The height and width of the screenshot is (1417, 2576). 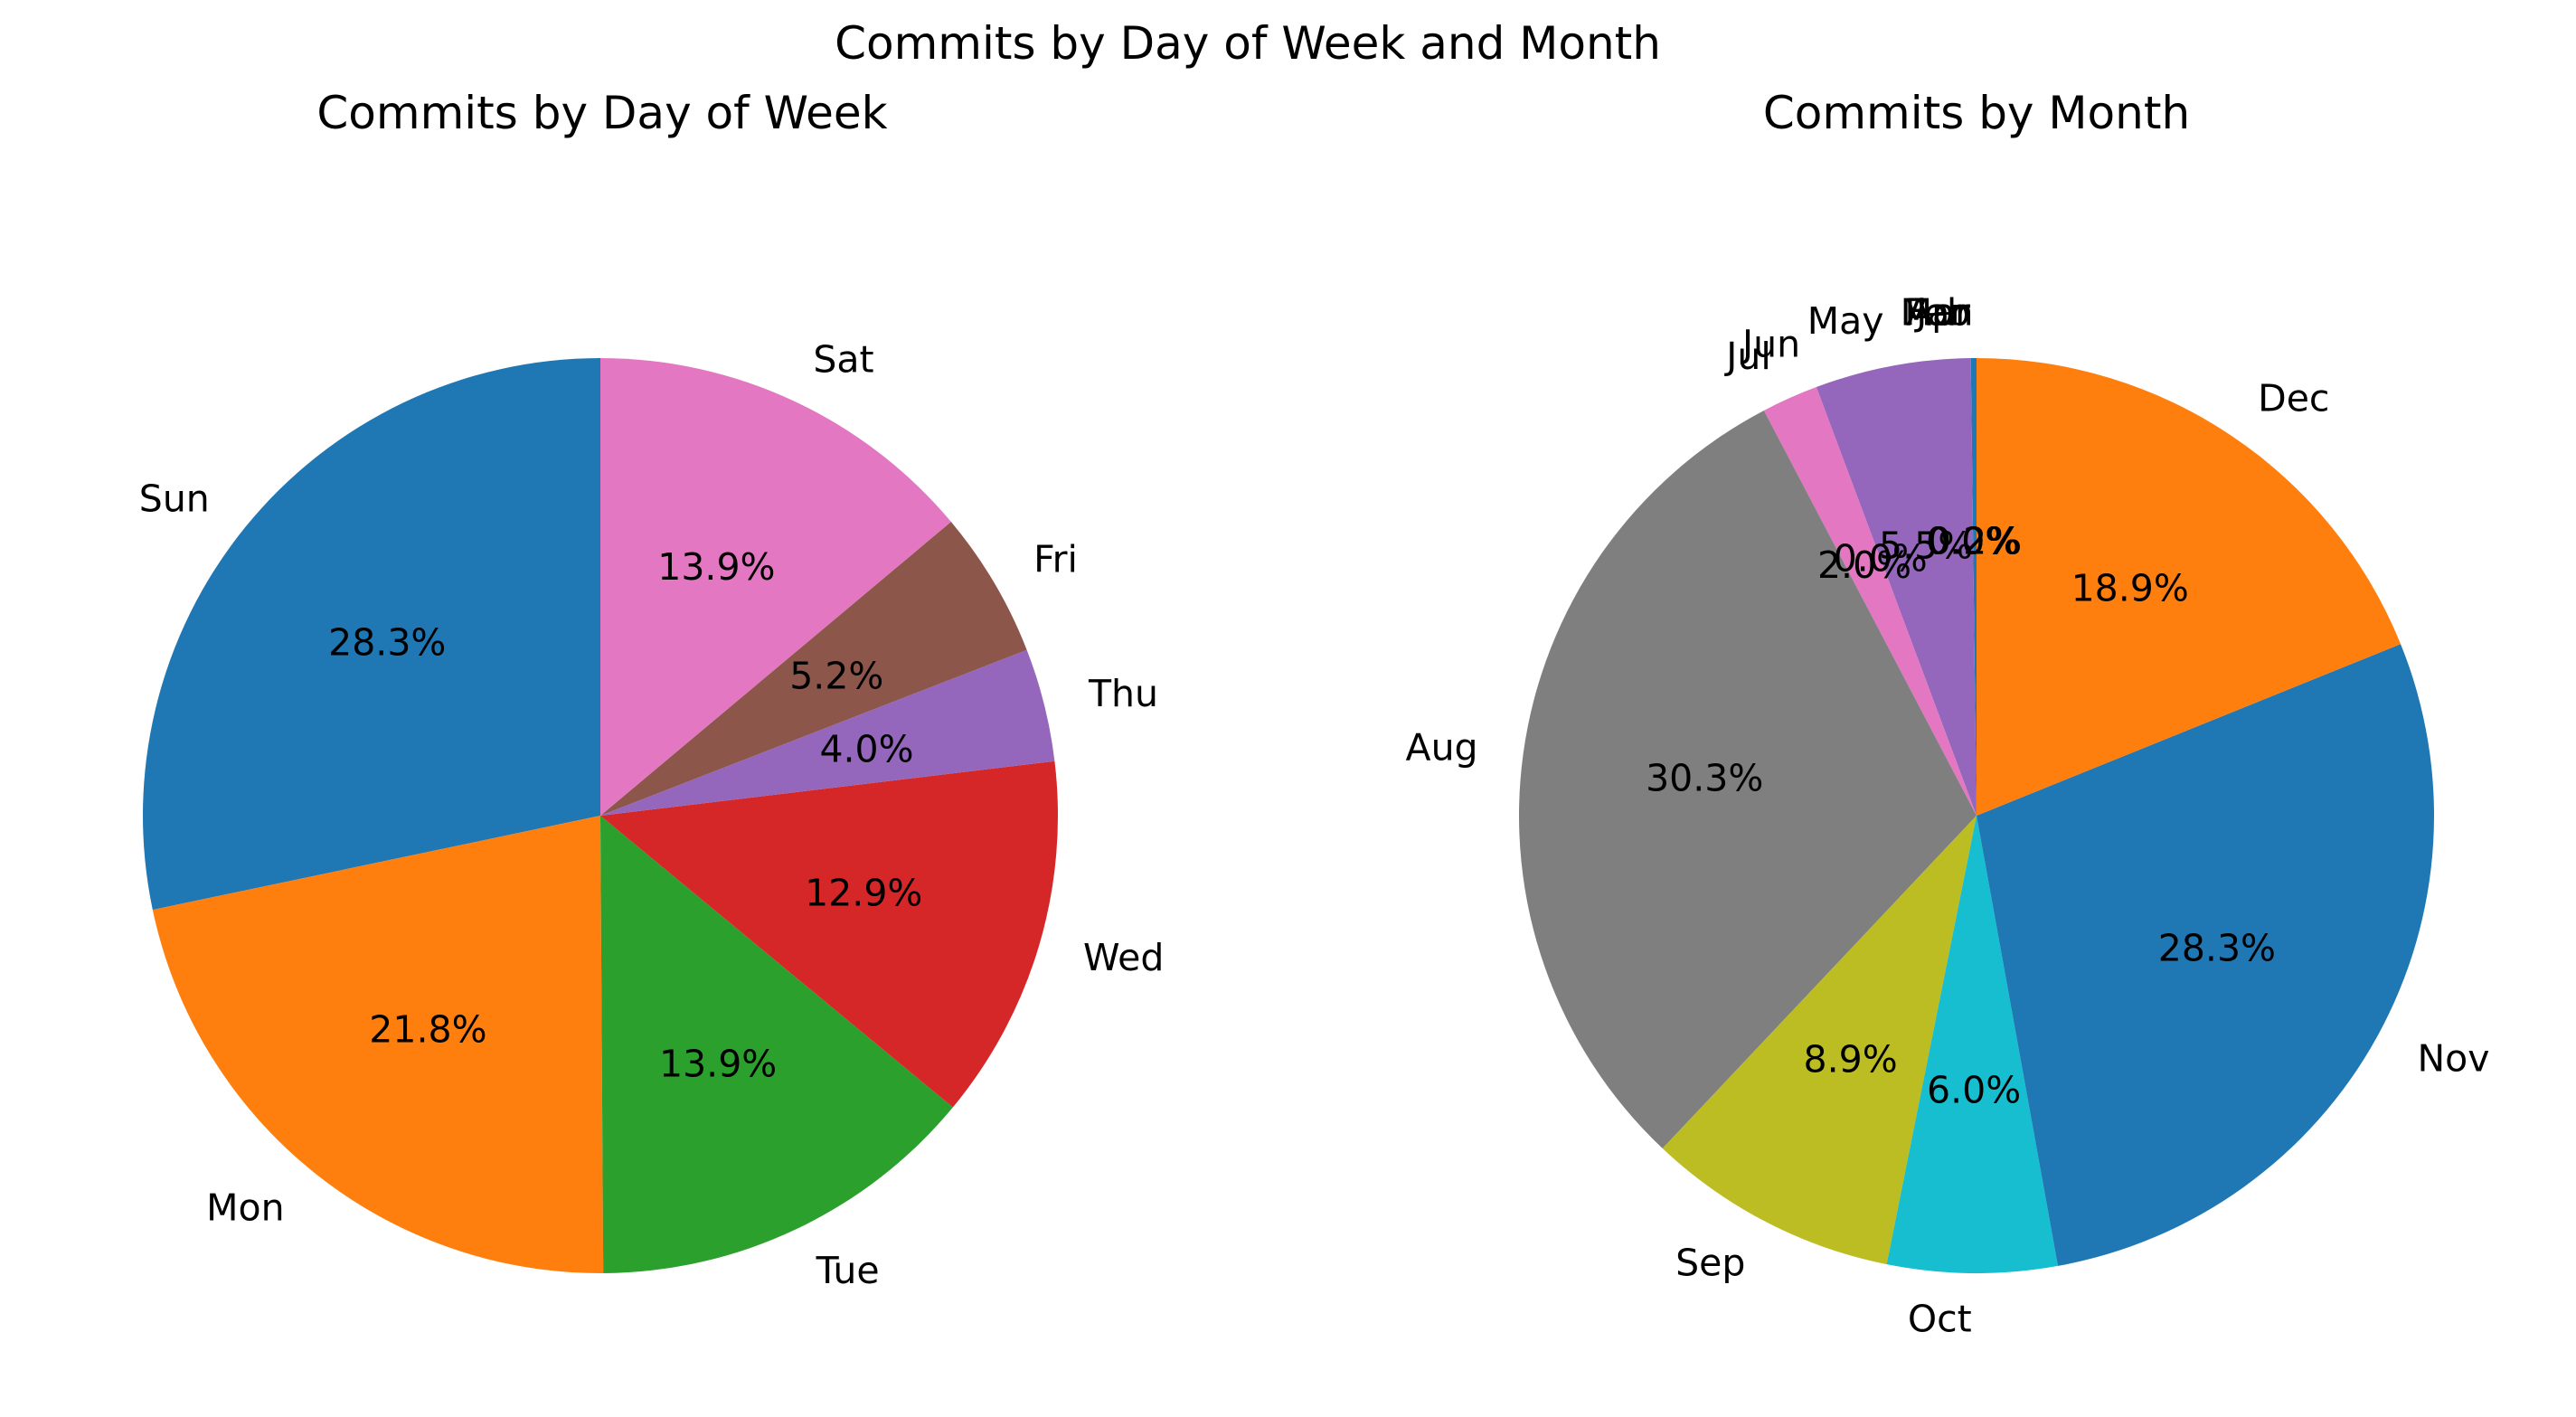 What do you see at coordinates (1973, 1044) in the screenshot?
I see `pie-slice-oct` at bounding box center [1973, 1044].